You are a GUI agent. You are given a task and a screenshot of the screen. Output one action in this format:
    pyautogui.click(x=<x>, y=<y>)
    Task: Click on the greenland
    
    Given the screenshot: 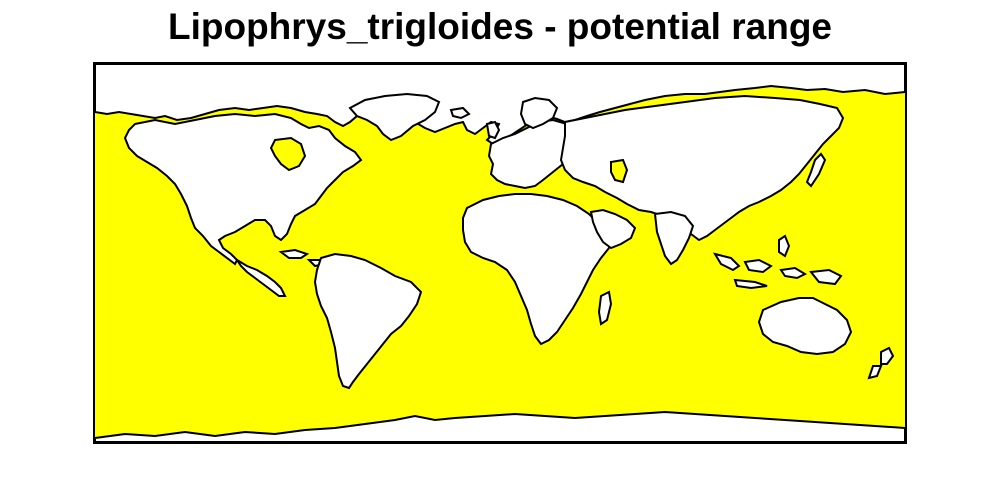 What is the action you would take?
    pyautogui.click(x=394, y=117)
    